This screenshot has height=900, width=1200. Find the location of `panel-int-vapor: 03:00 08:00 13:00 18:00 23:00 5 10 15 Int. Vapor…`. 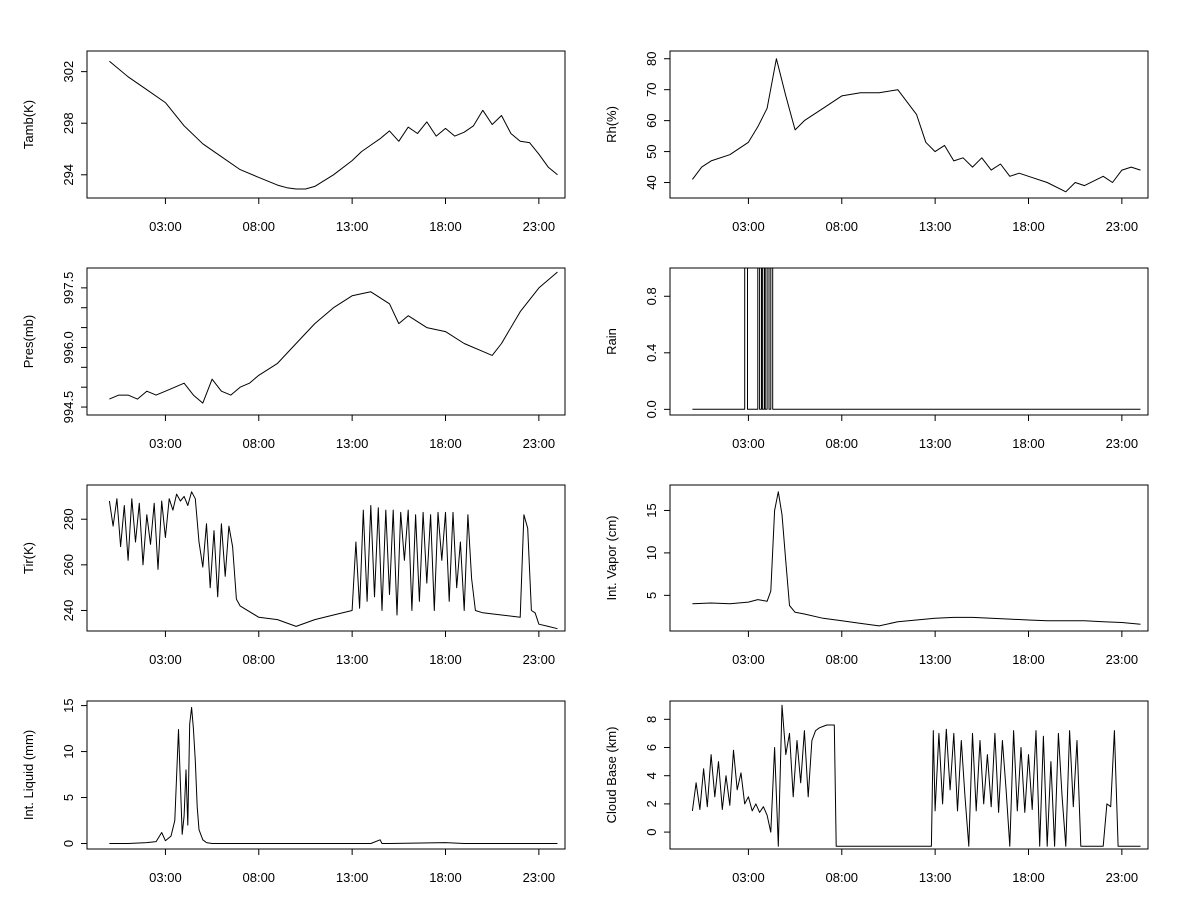

panel-int-vapor: 03:00 08:00 13:00 18:00 23:00 5 10 15 Int. Vapor… is located at coordinates (876, 575).